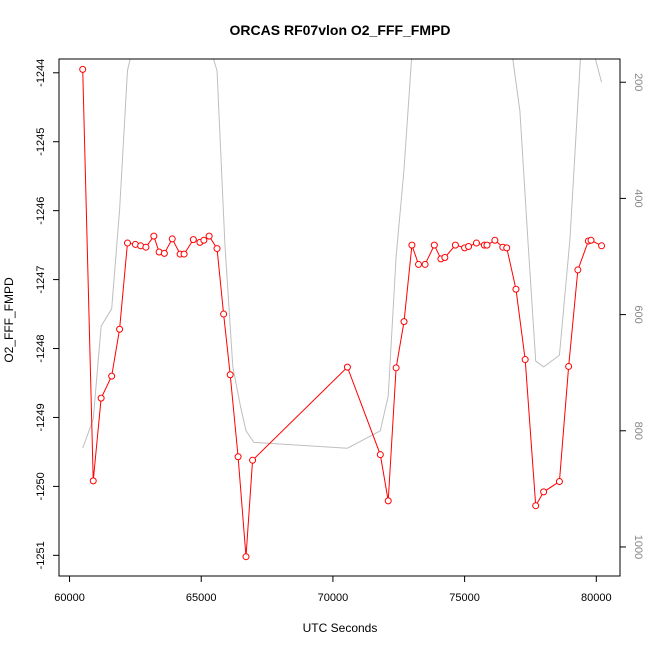 Image resolution: width=650 pixels, height=650 pixels. What do you see at coordinates (638, 82) in the screenshot?
I see `y2-tick-label: 200` at bounding box center [638, 82].